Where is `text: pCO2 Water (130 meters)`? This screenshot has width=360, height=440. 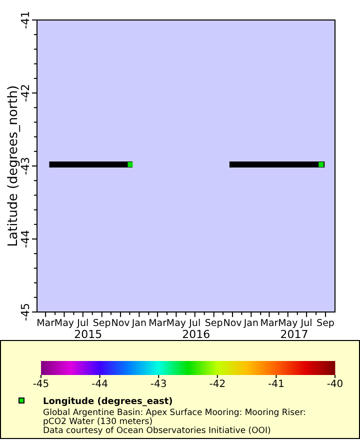
text: pCO2 Water (130 meters) is located at coordinates (98, 422).